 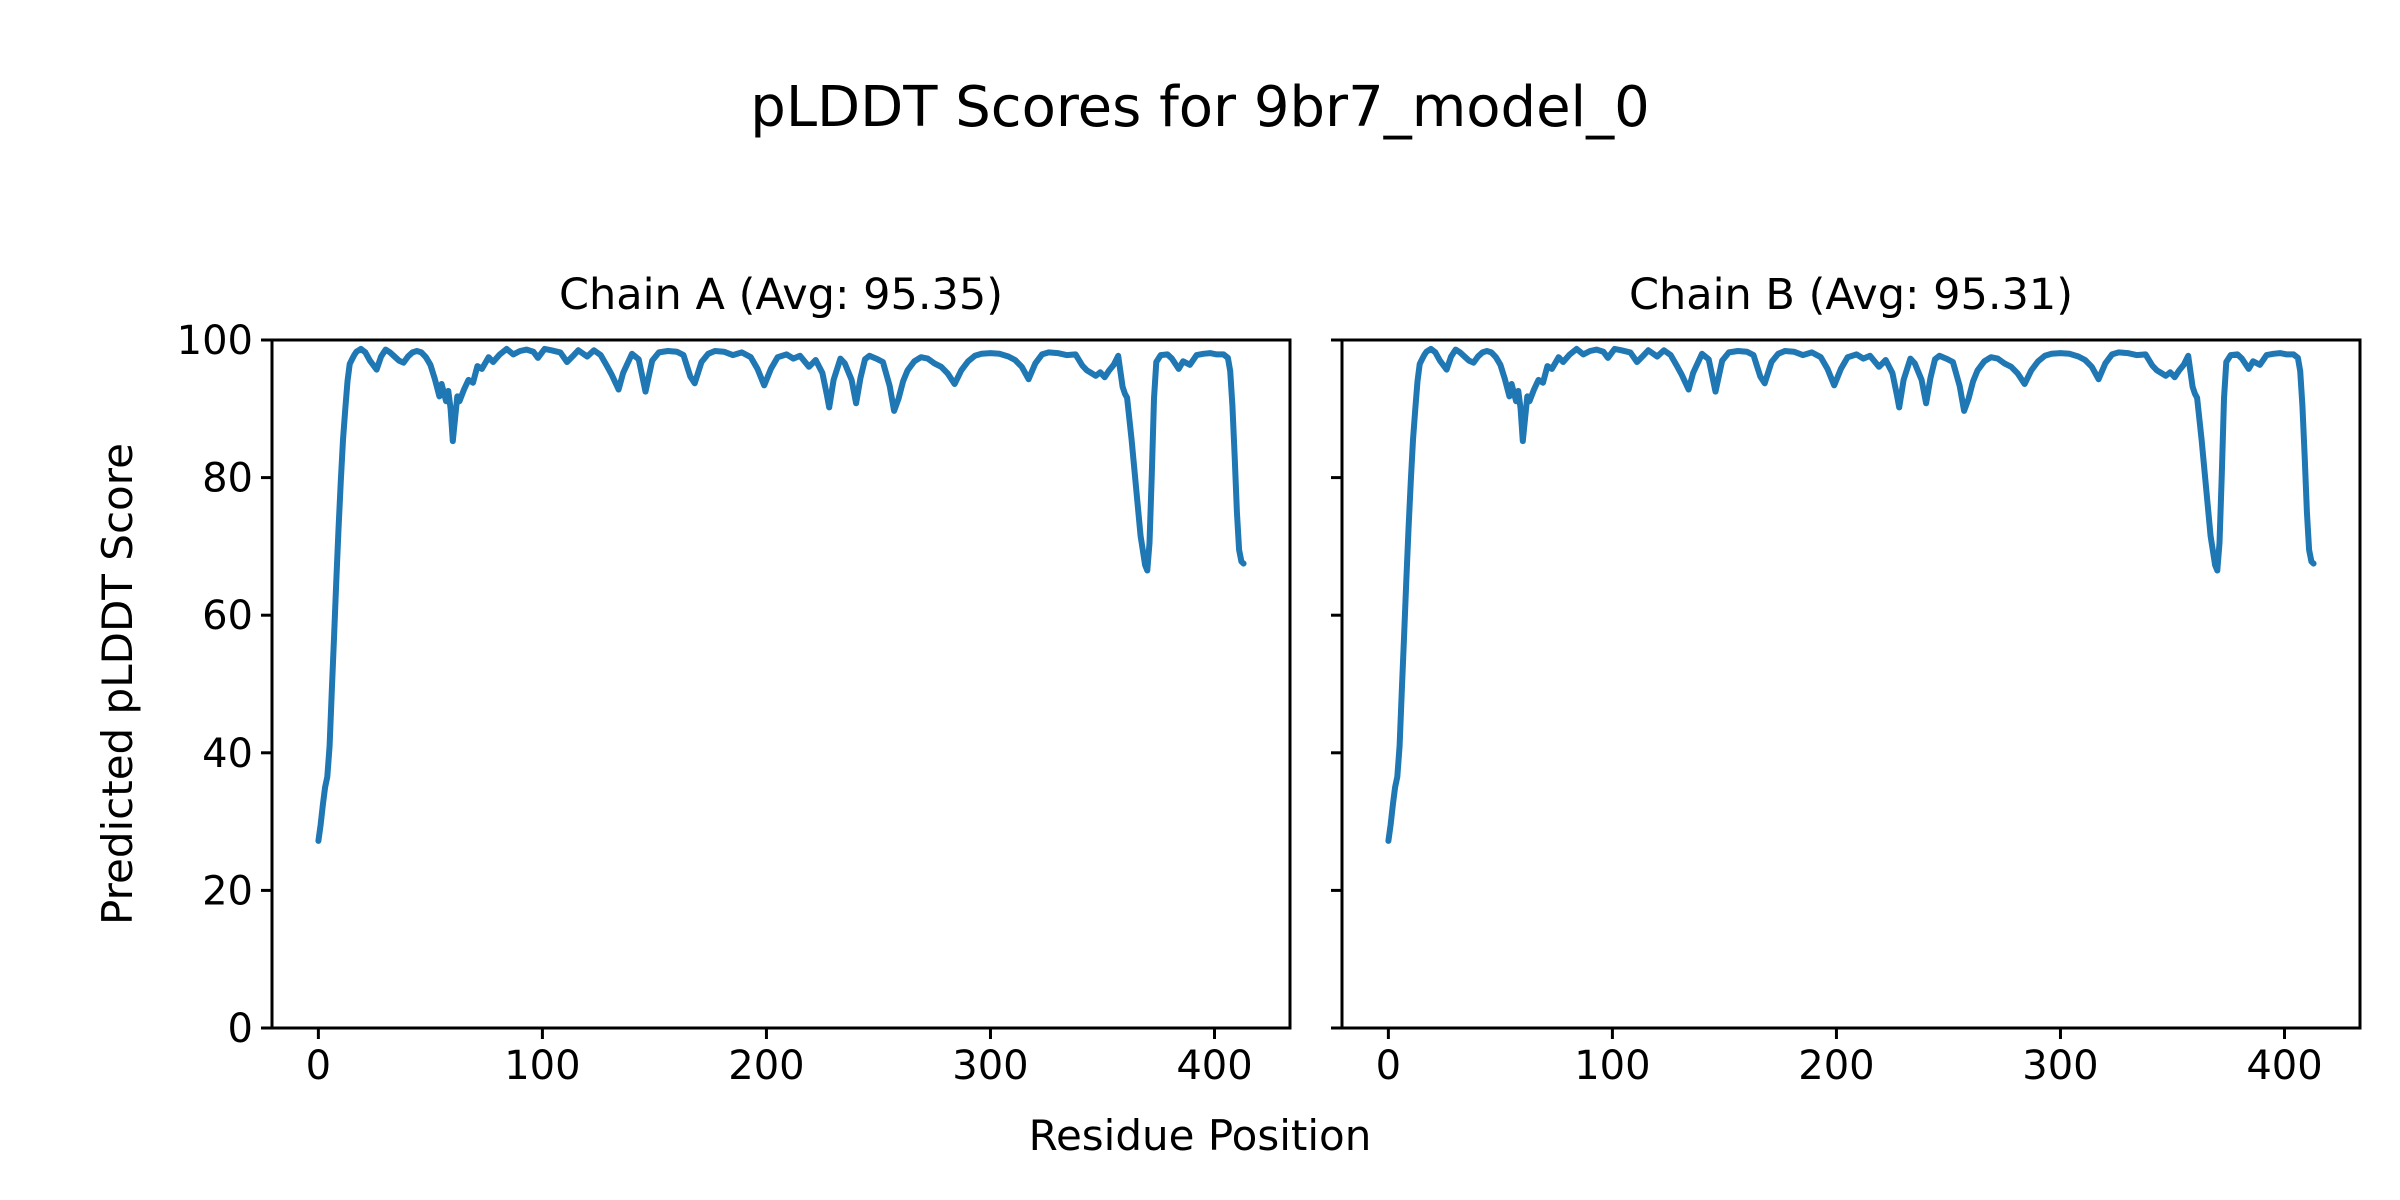 What do you see at coordinates (1200, 1135) in the screenshot?
I see `x-axis-label: Residue Position` at bounding box center [1200, 1135].